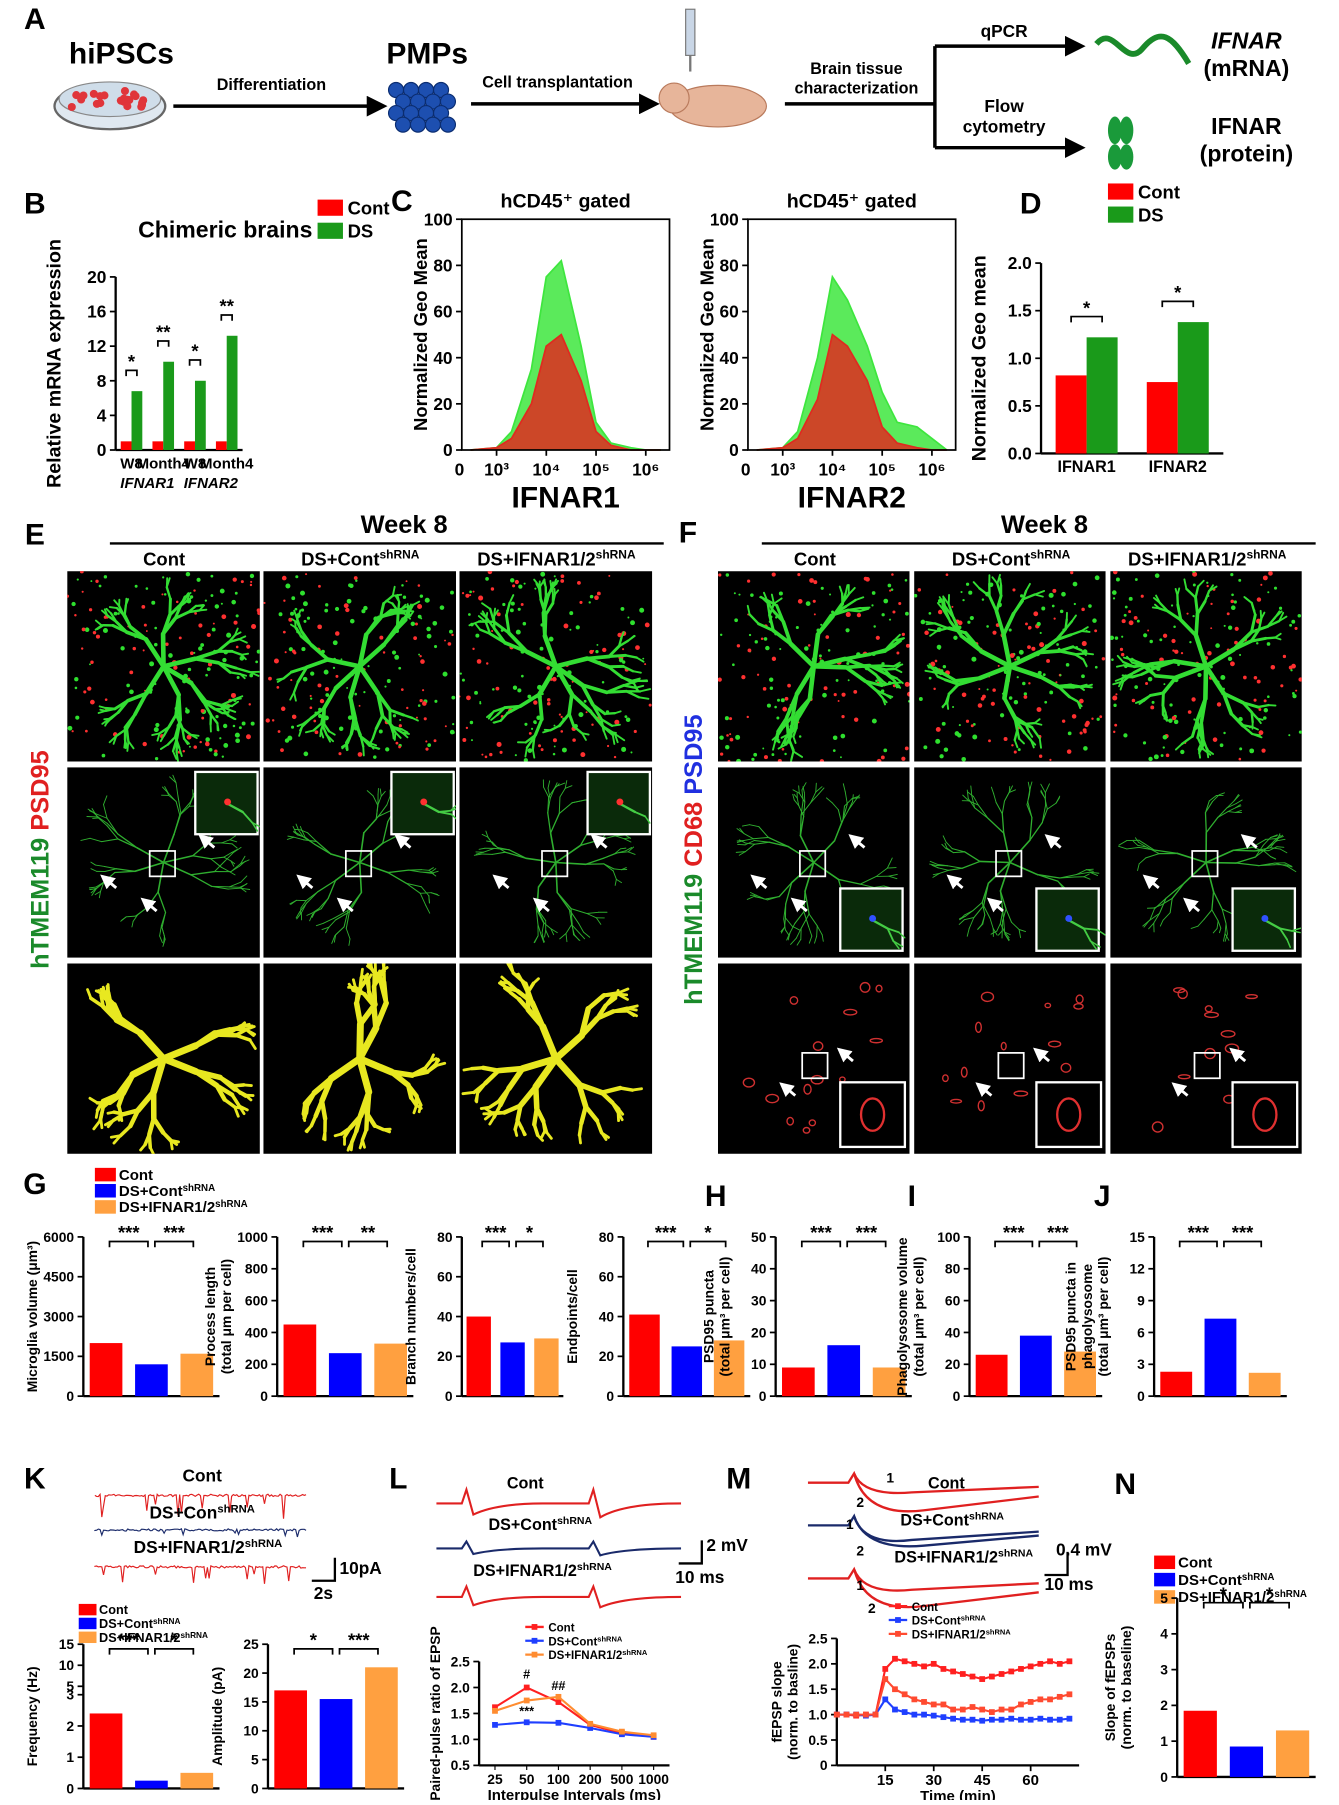 The height and width of the screenshot is (1805, 1339). I want to click on y-axis-label: Frequency (Hz), so click(32, 1716).